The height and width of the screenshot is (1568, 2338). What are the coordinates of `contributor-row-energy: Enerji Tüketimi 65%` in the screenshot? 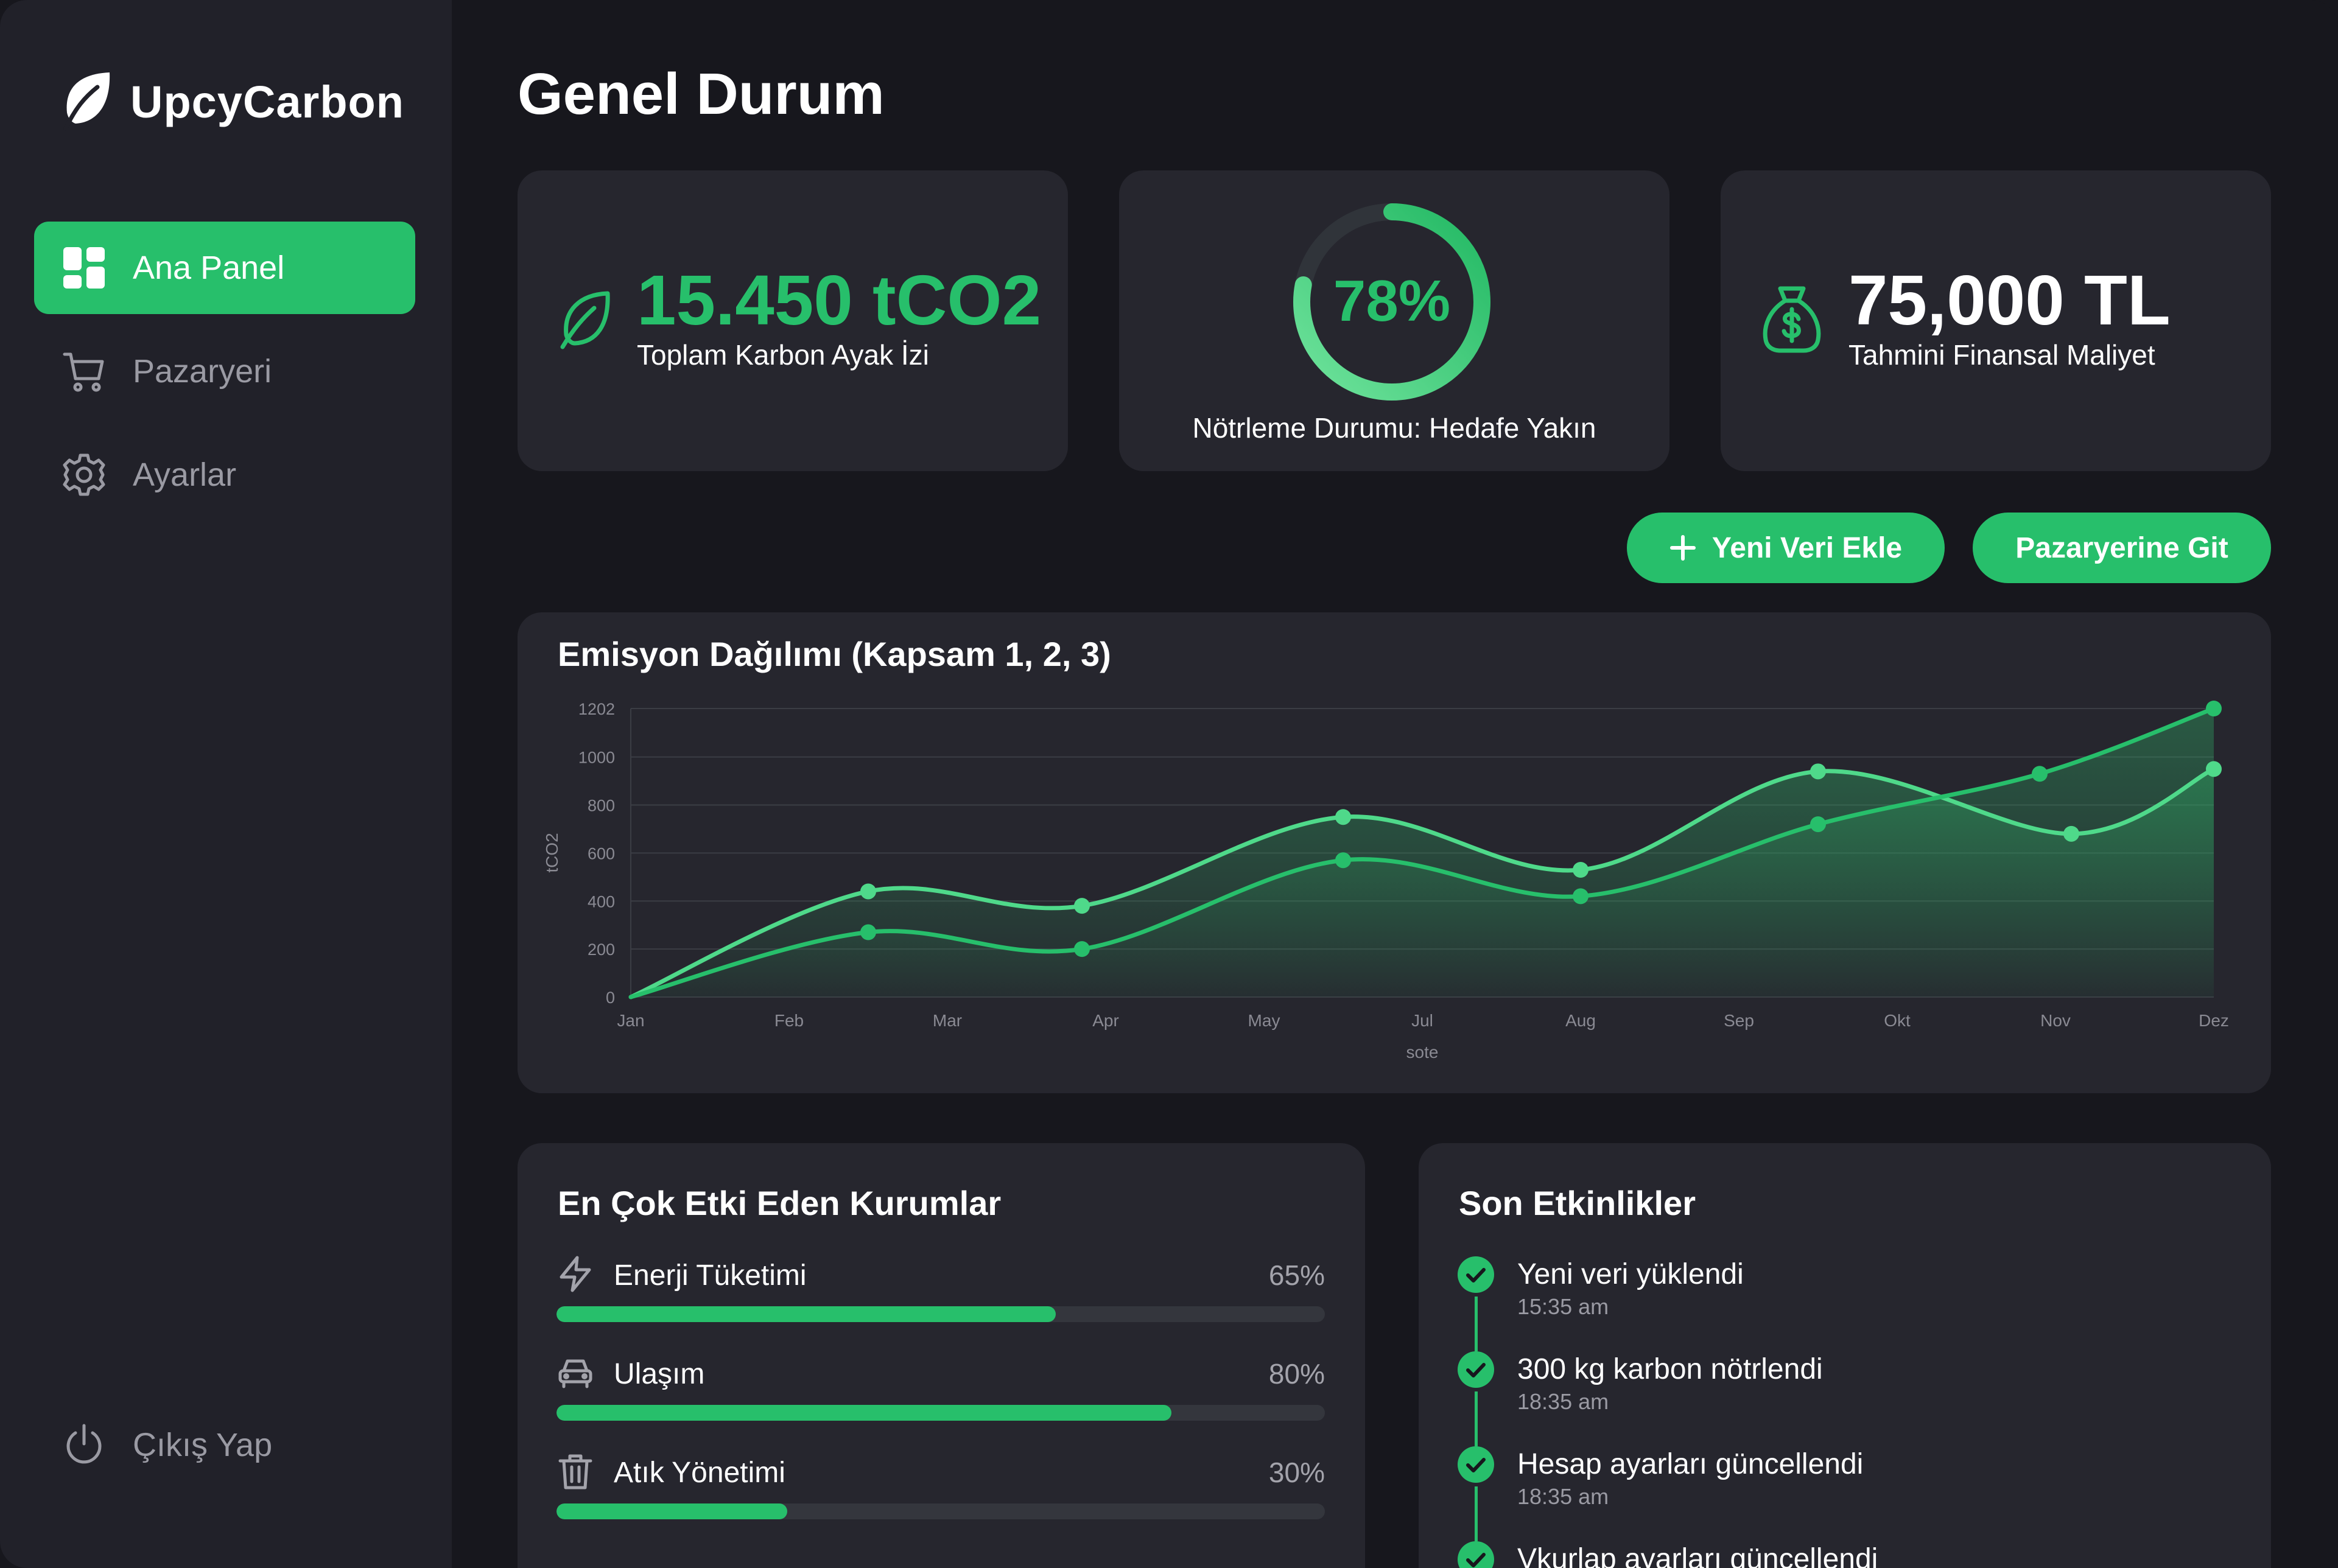 It's located at (941, 1295).